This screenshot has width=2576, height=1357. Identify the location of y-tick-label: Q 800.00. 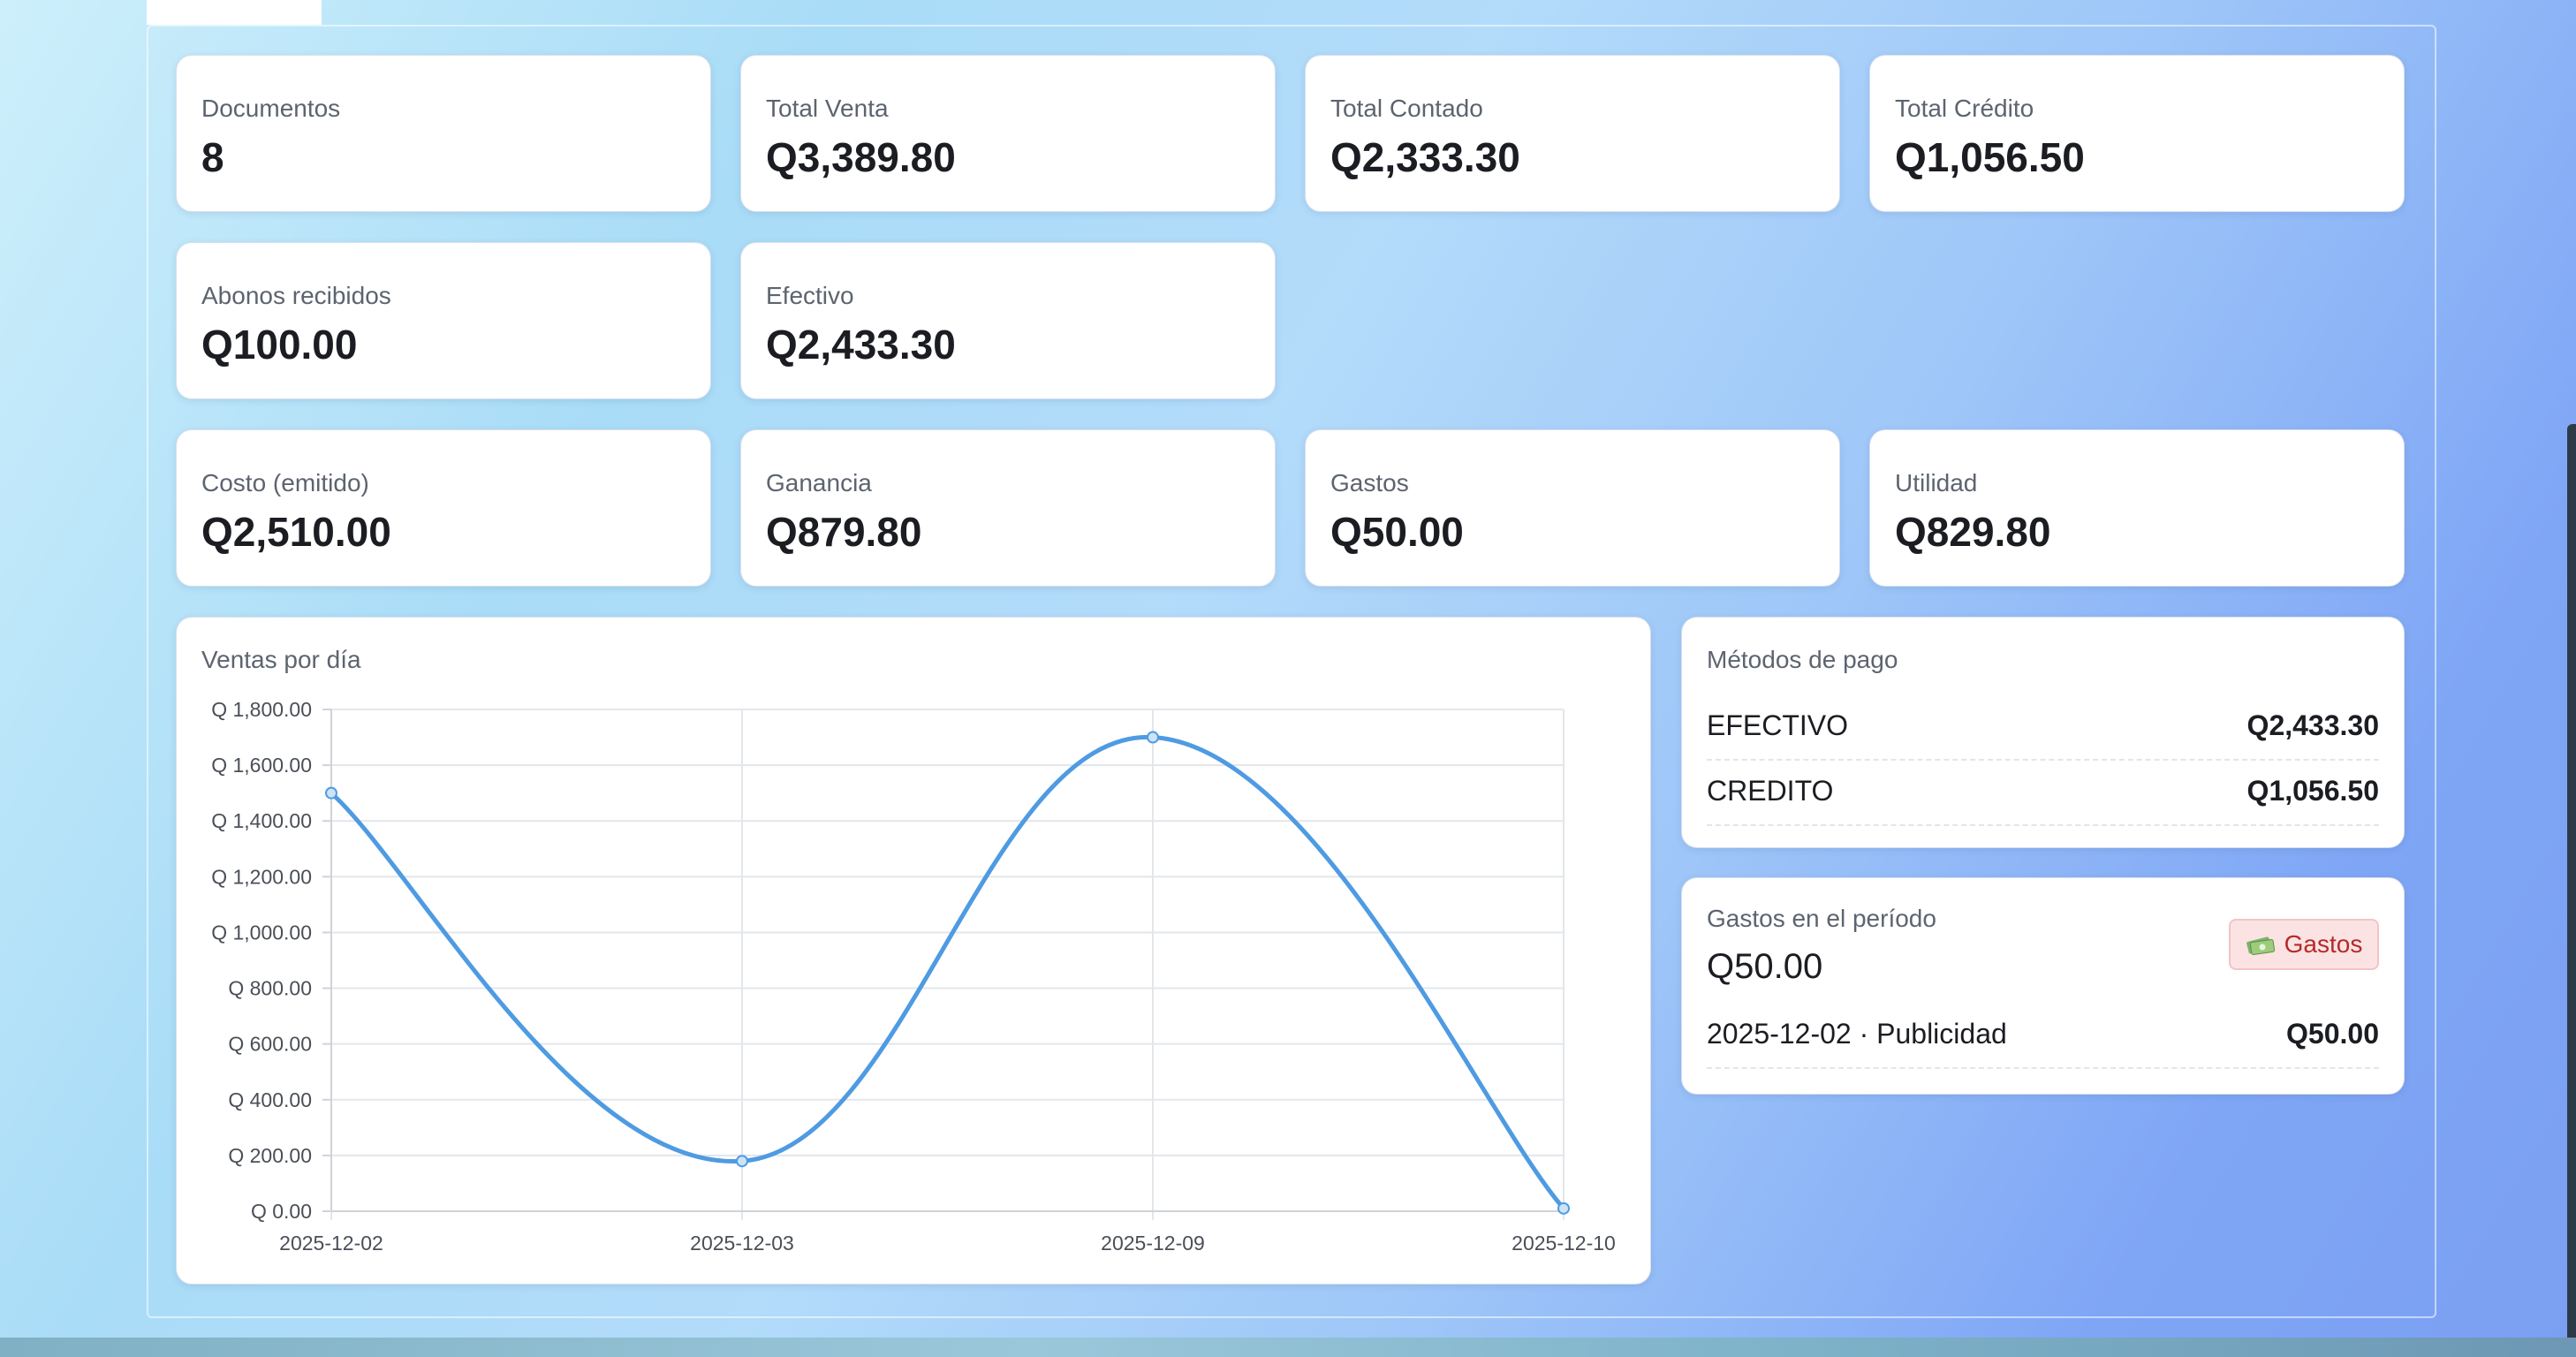
(270, 988).